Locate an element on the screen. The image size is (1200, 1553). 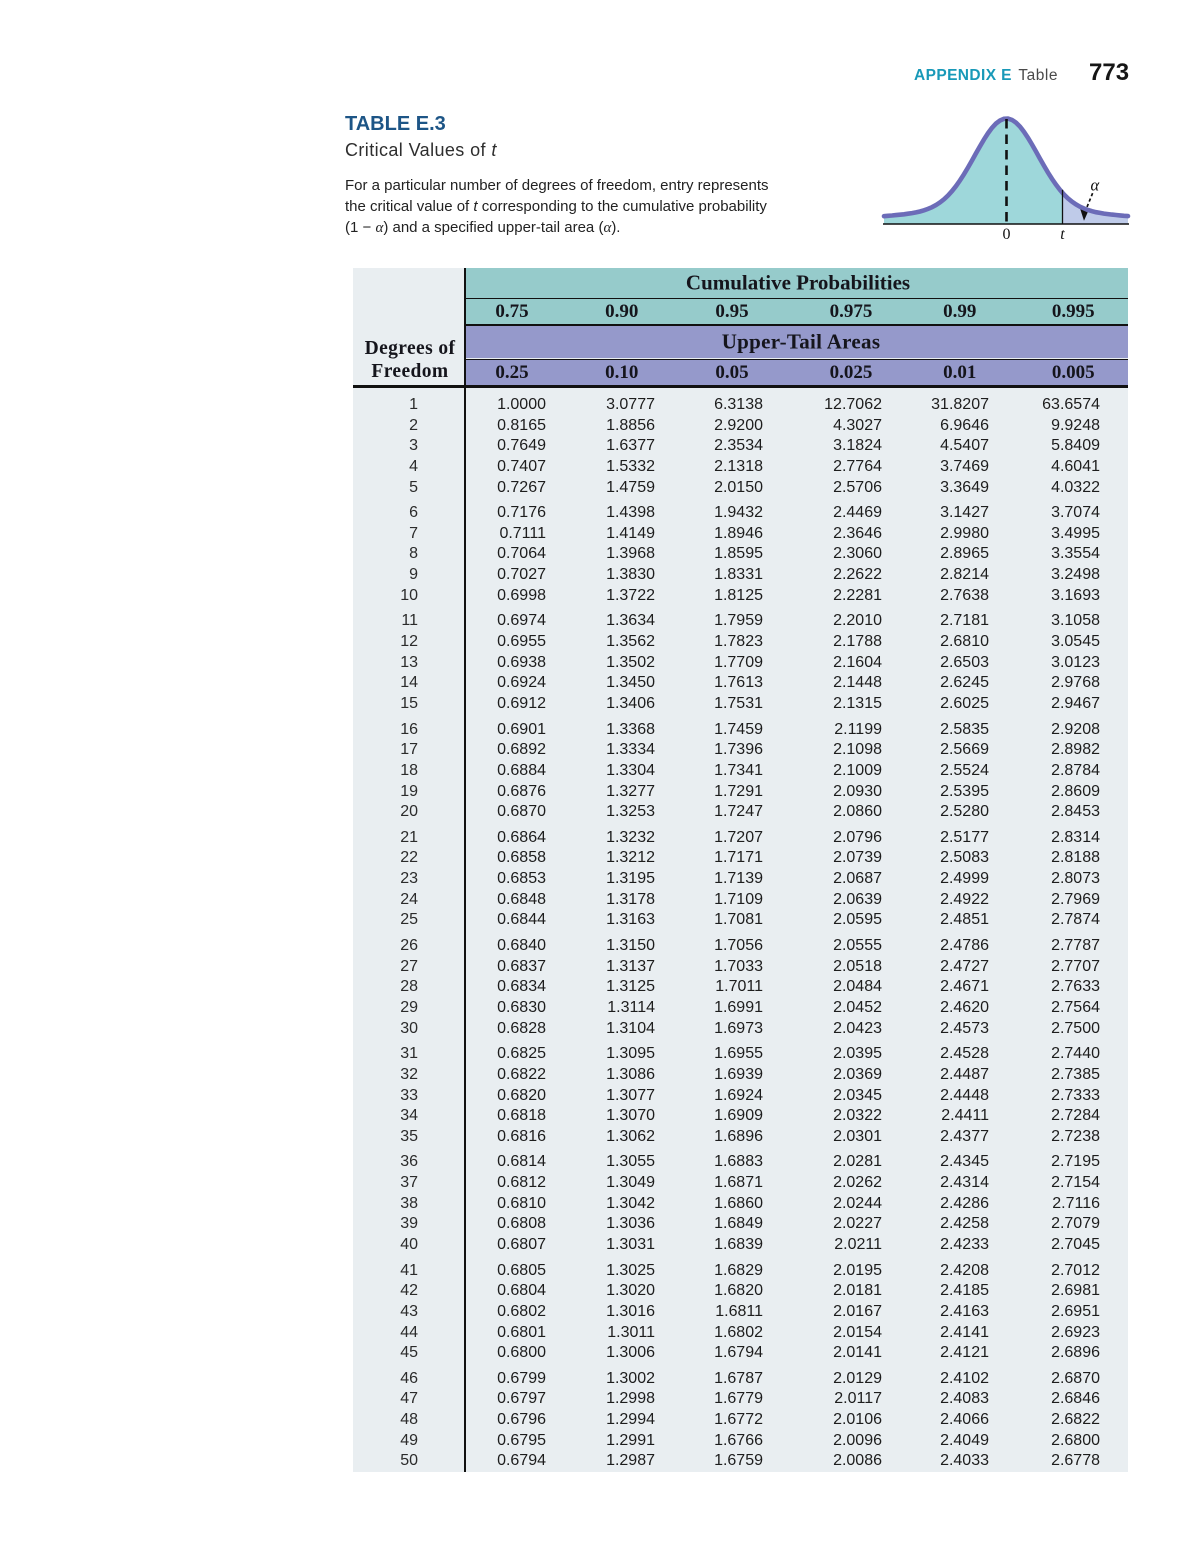
svg-text: t is located at coordinates (1062, 234).